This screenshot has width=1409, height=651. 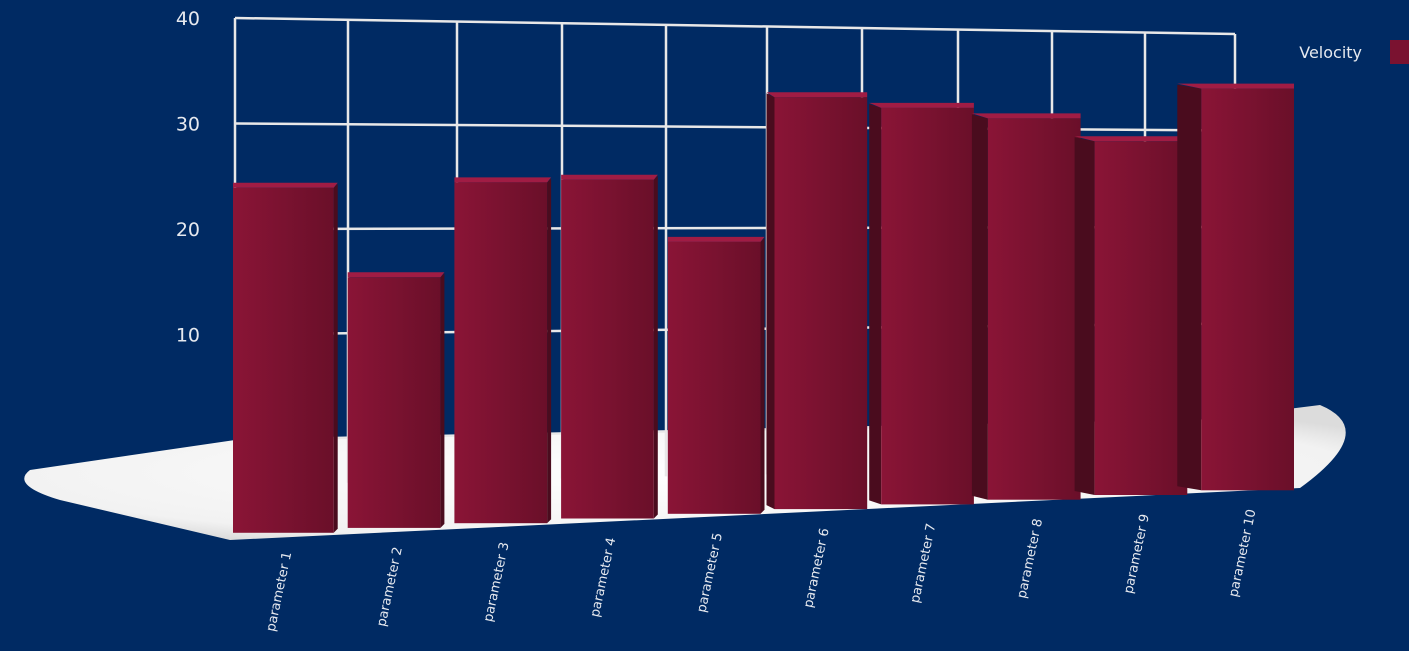 What do you see at coordinates (188, 19) in the screenshot?
I see `y-tick-label: 40` at bounding box center [188, 19].